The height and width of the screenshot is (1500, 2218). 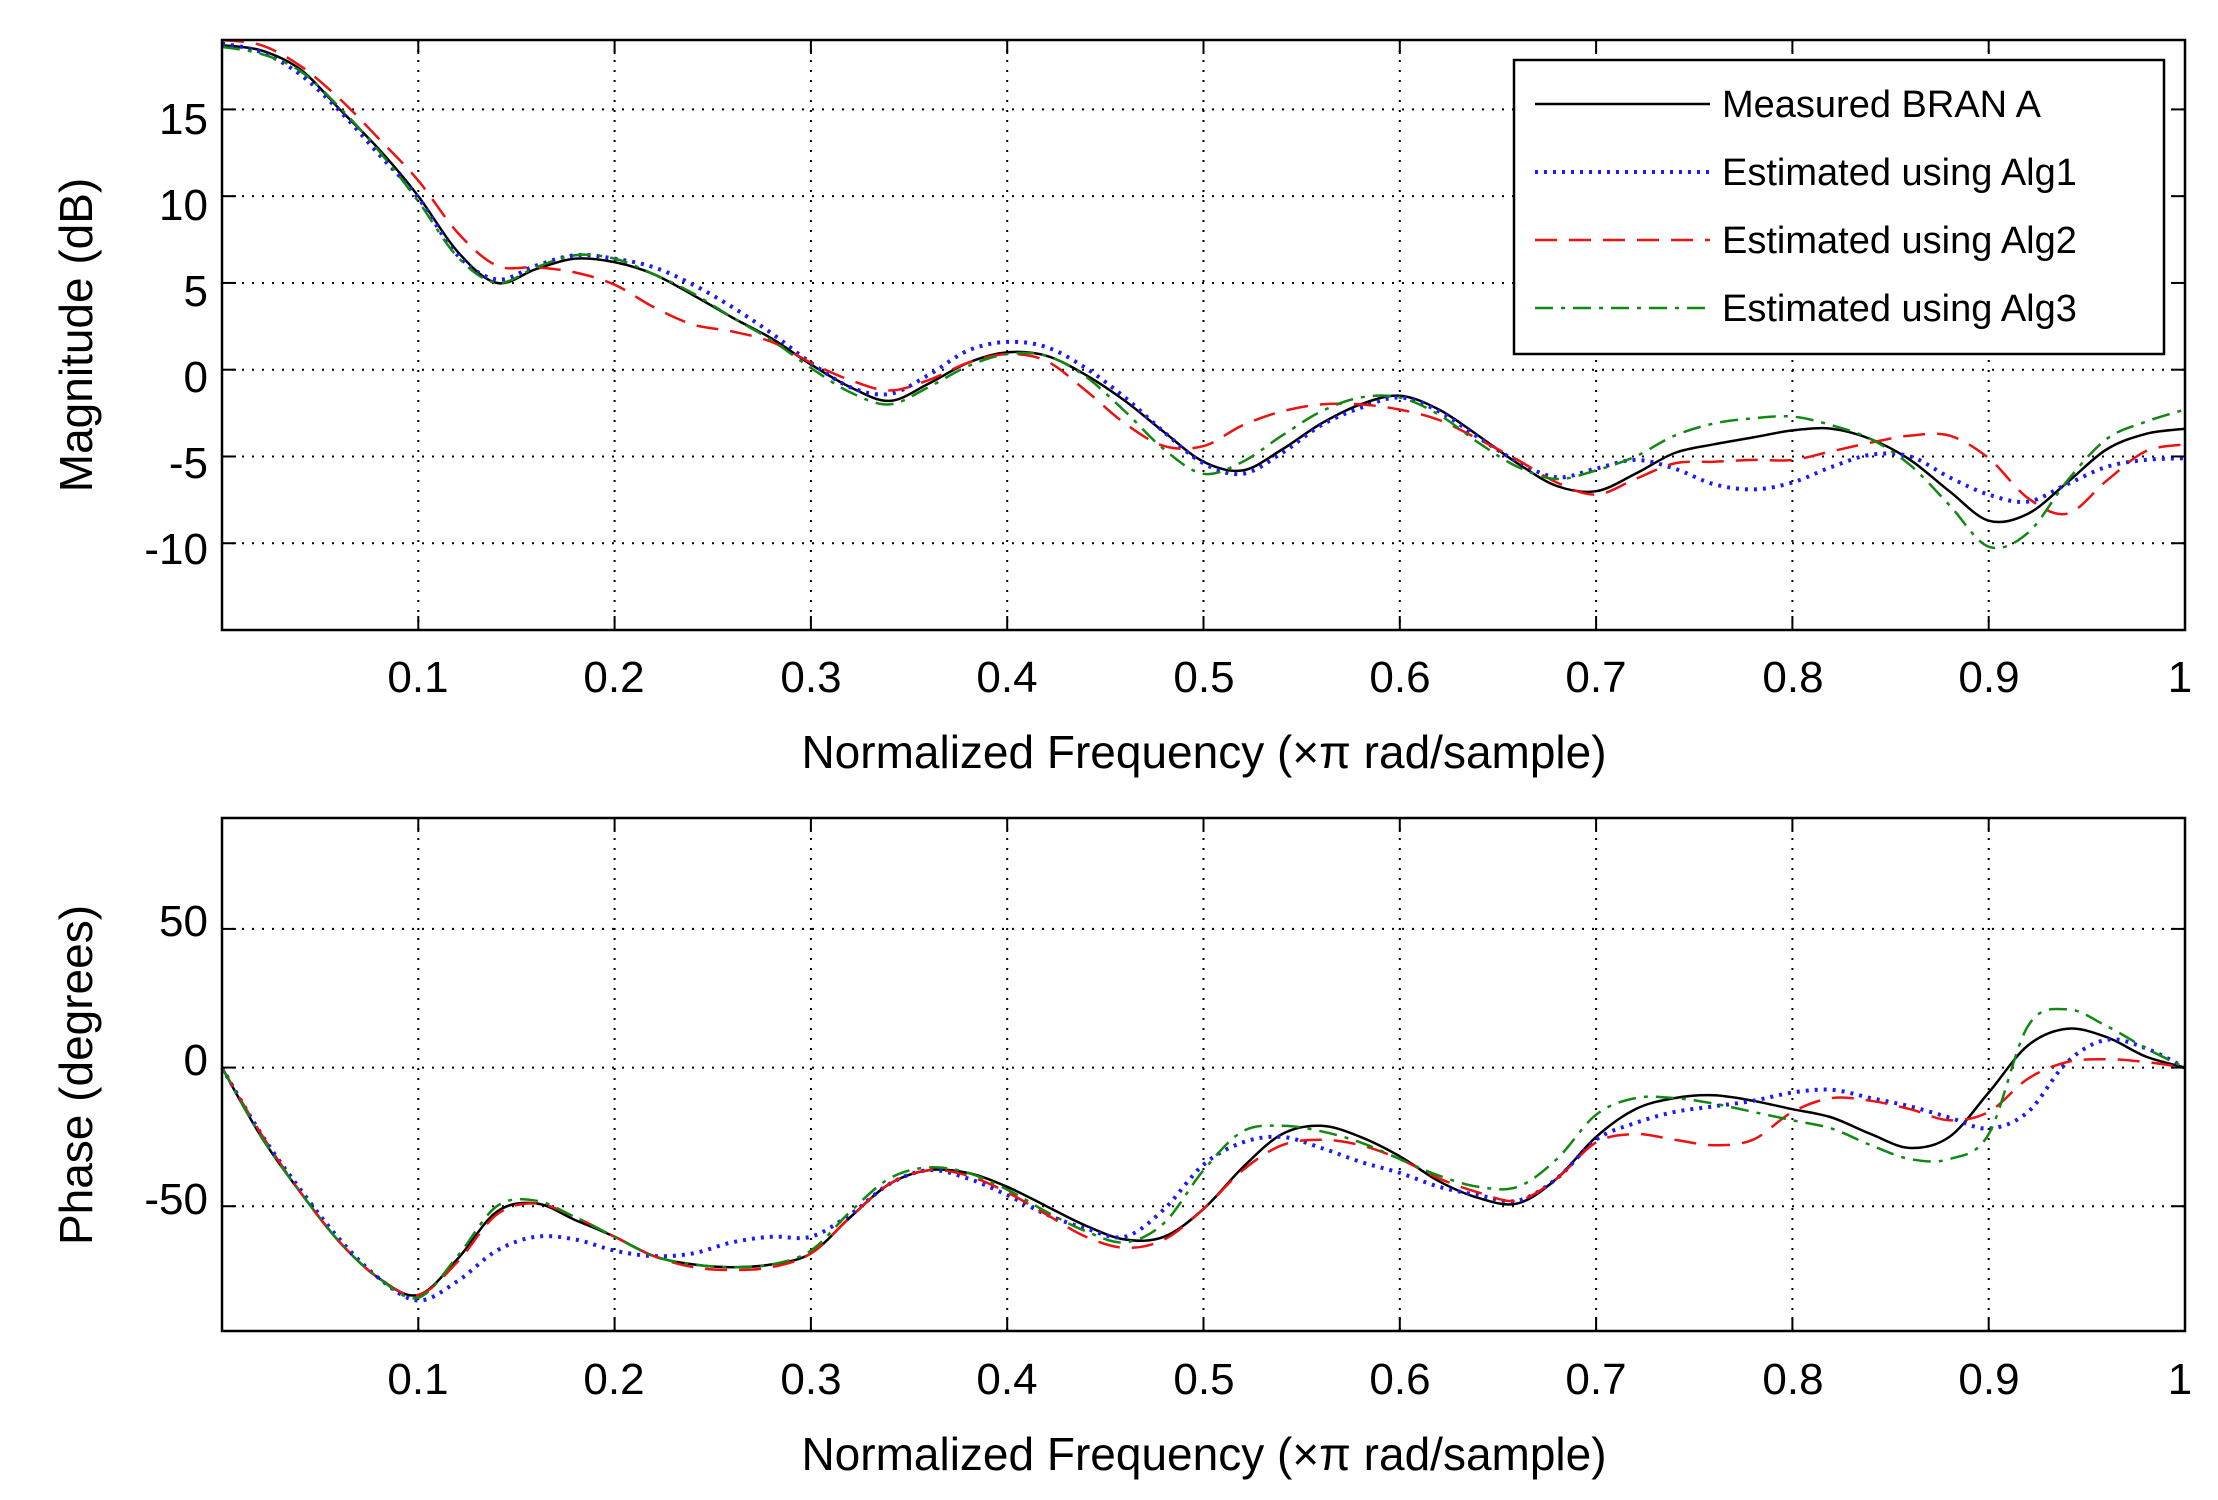 What do you see at coordinates (417, 1379) in the screenshot?
I see `phase-x-tick-label: 0.1` at bounding box center [417, 1379].